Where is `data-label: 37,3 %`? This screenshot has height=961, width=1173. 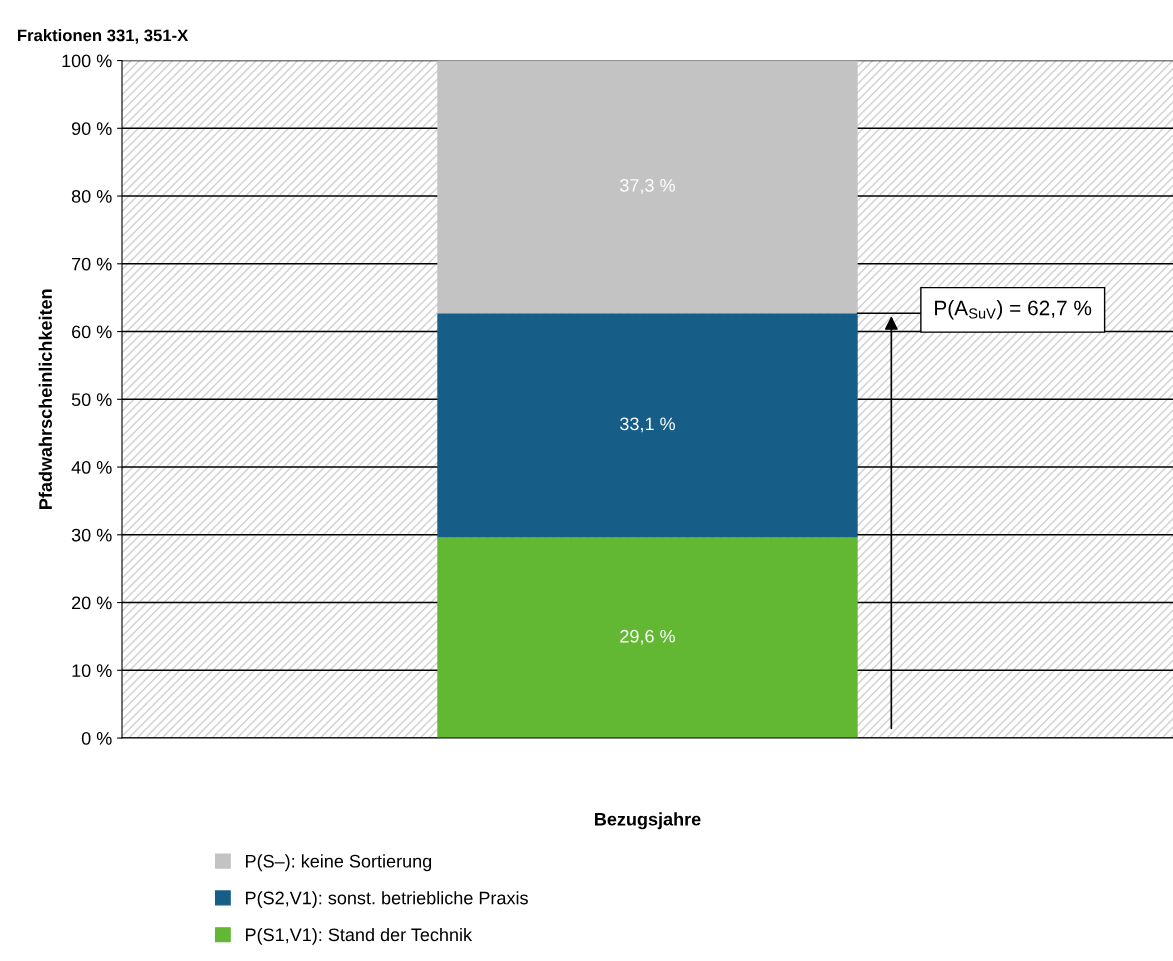 data-label: 37,3 % is located at coordinates (647, 186).